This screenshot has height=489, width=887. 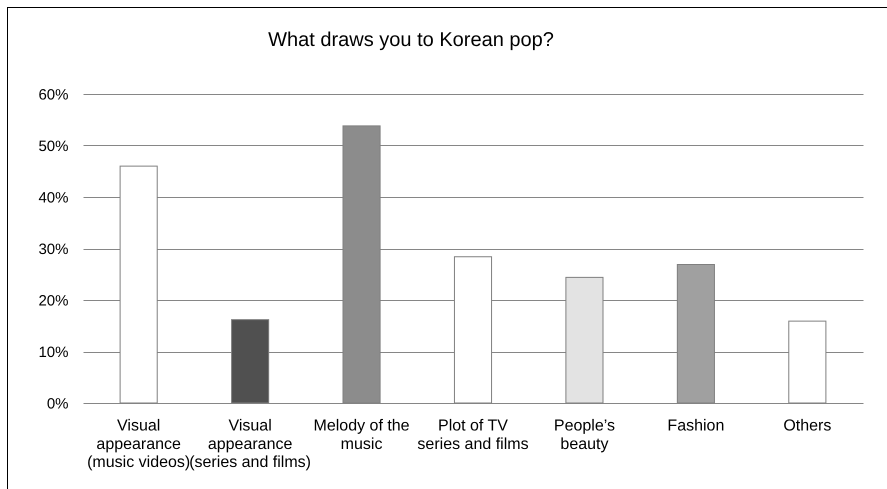 I want to click on x-tick-label: Melody of the music, so click(x=362, y=435).